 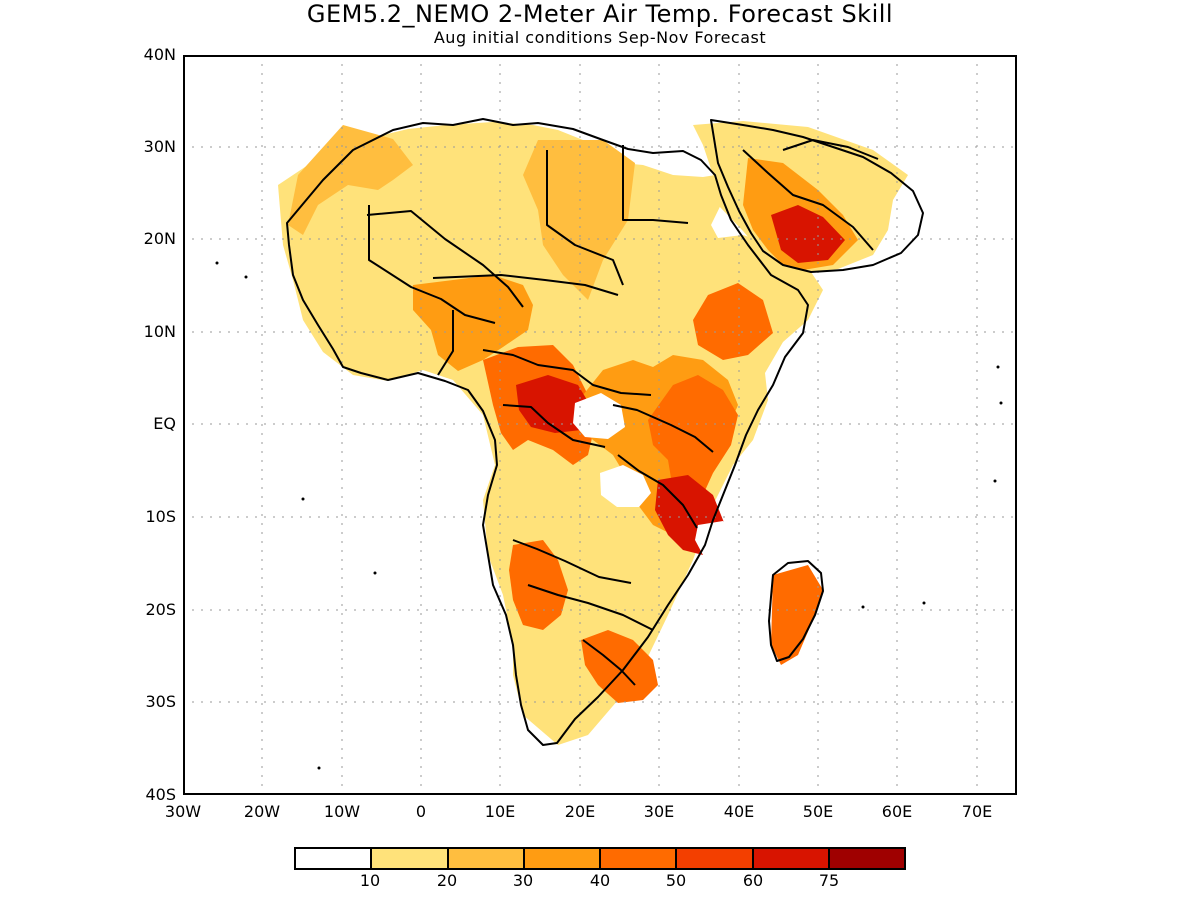 I want to click on east-africa-hotspot, so click(x=693, y=441).